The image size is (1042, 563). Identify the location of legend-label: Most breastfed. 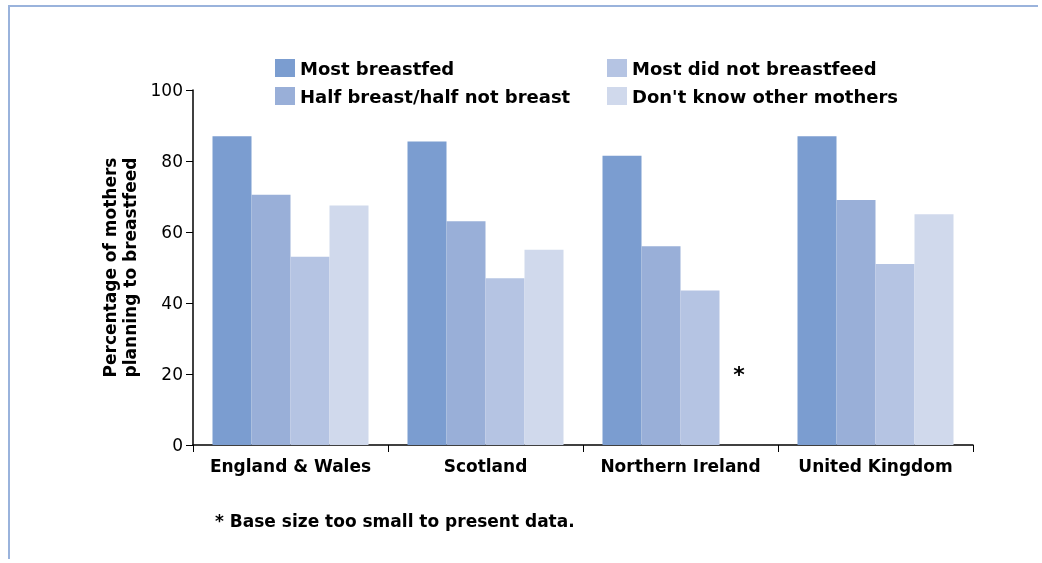
(377, 68).